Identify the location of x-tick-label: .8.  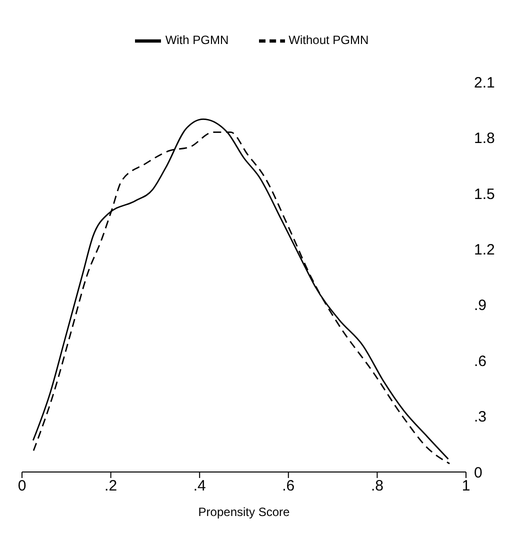
(377, 486).